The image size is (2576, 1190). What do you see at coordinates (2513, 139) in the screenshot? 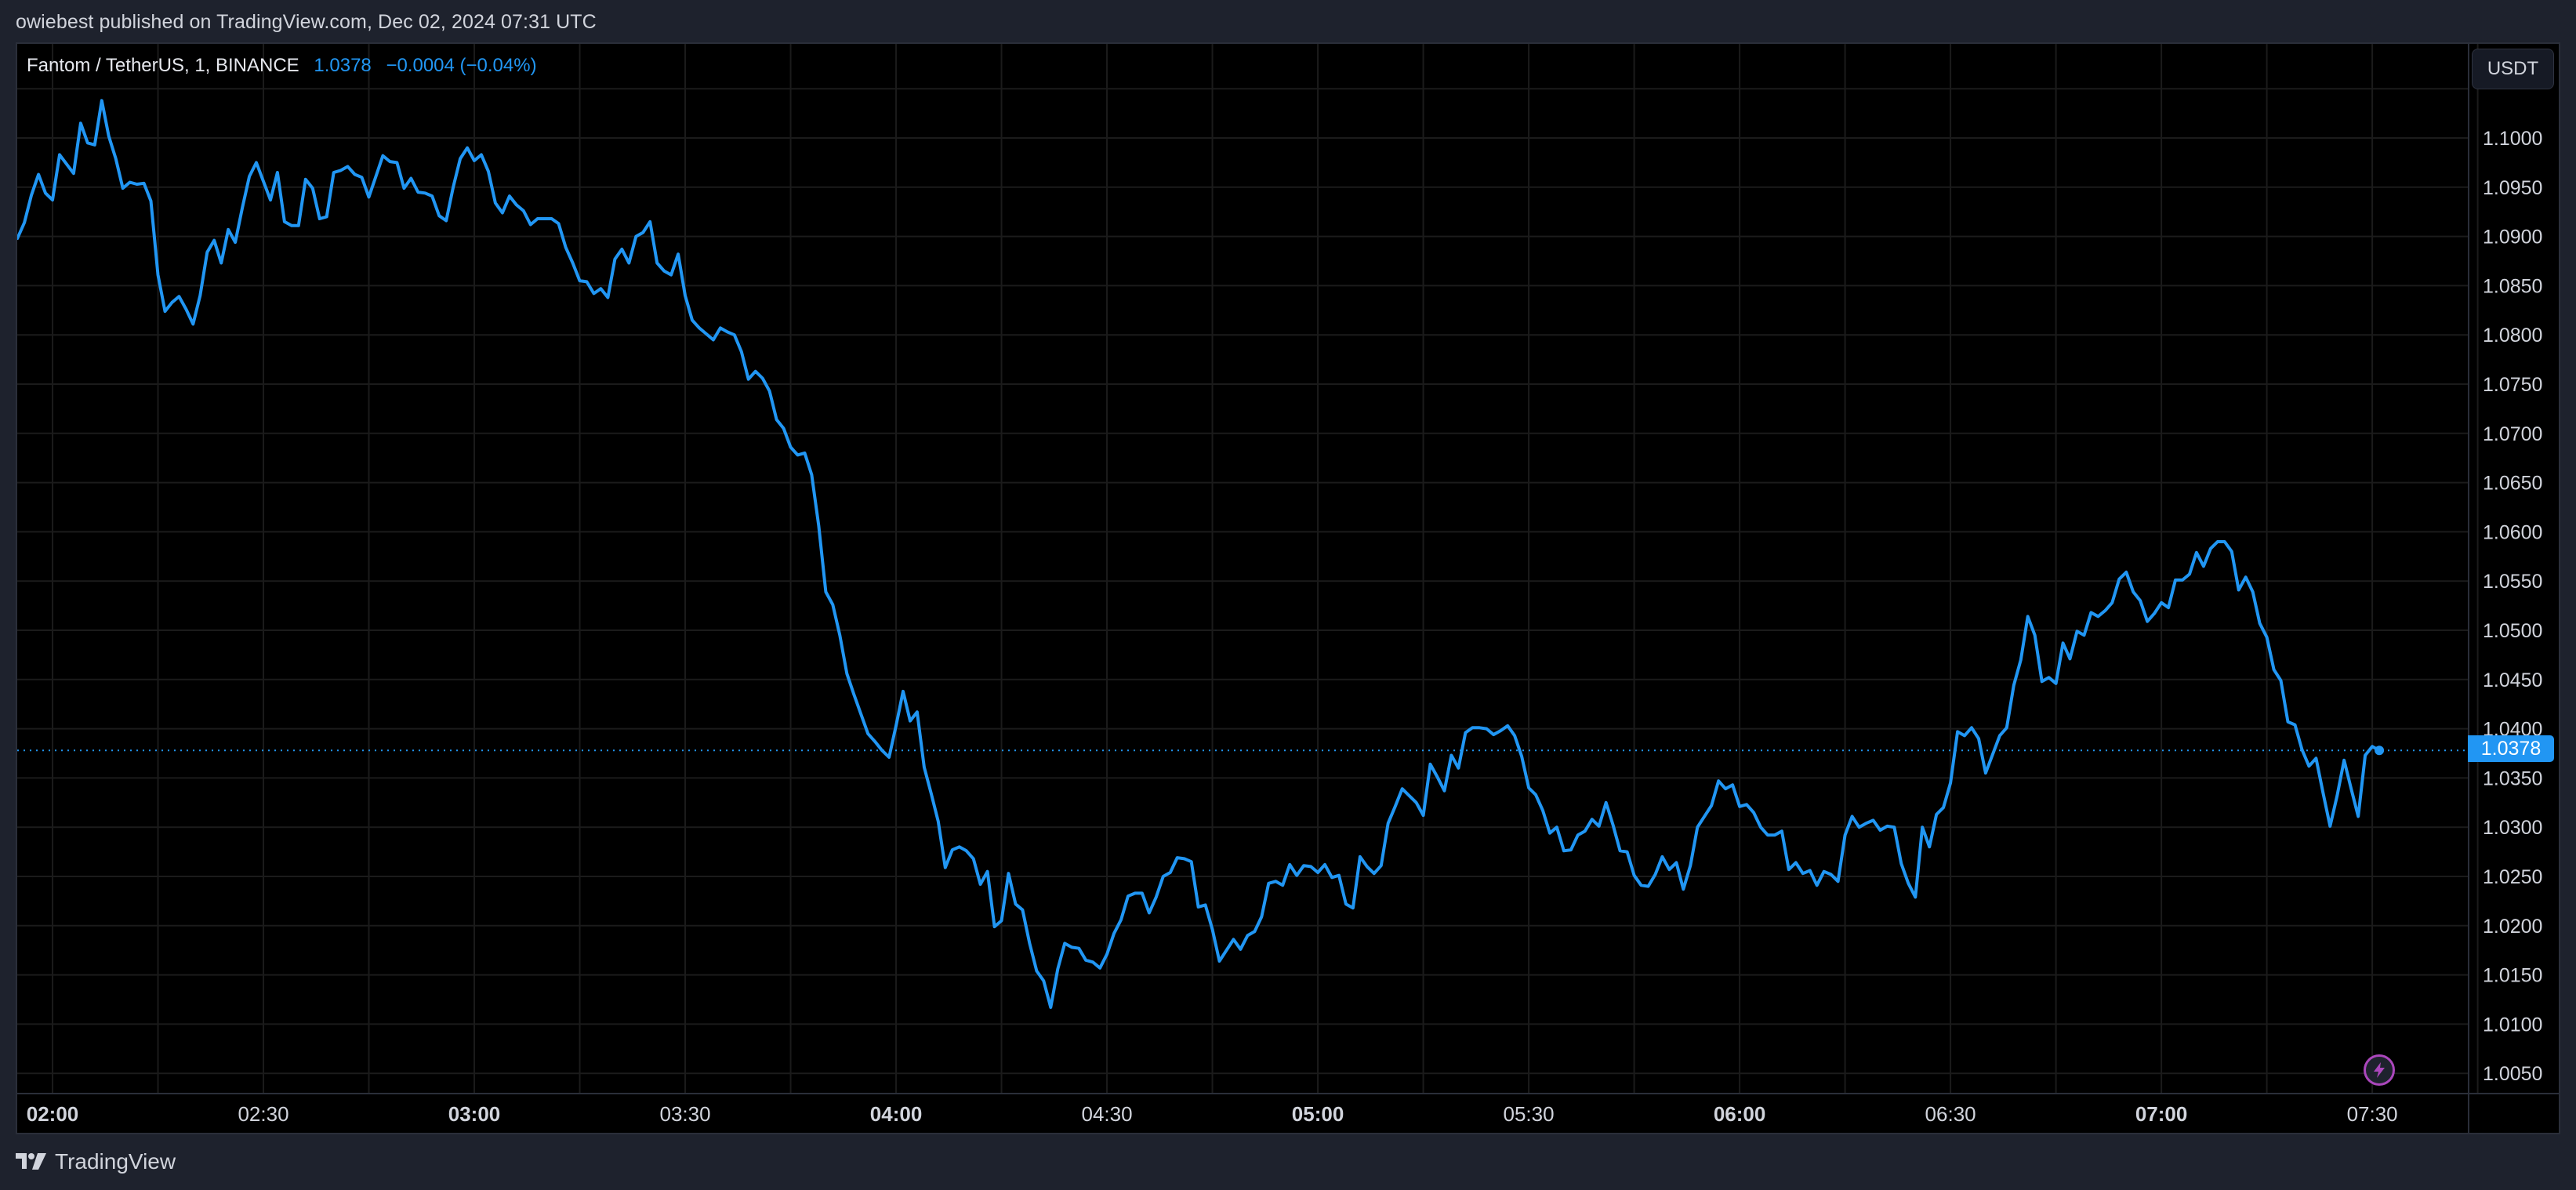
I see `price-tick-label: 1.1000` at bounding box center [2513, 139].